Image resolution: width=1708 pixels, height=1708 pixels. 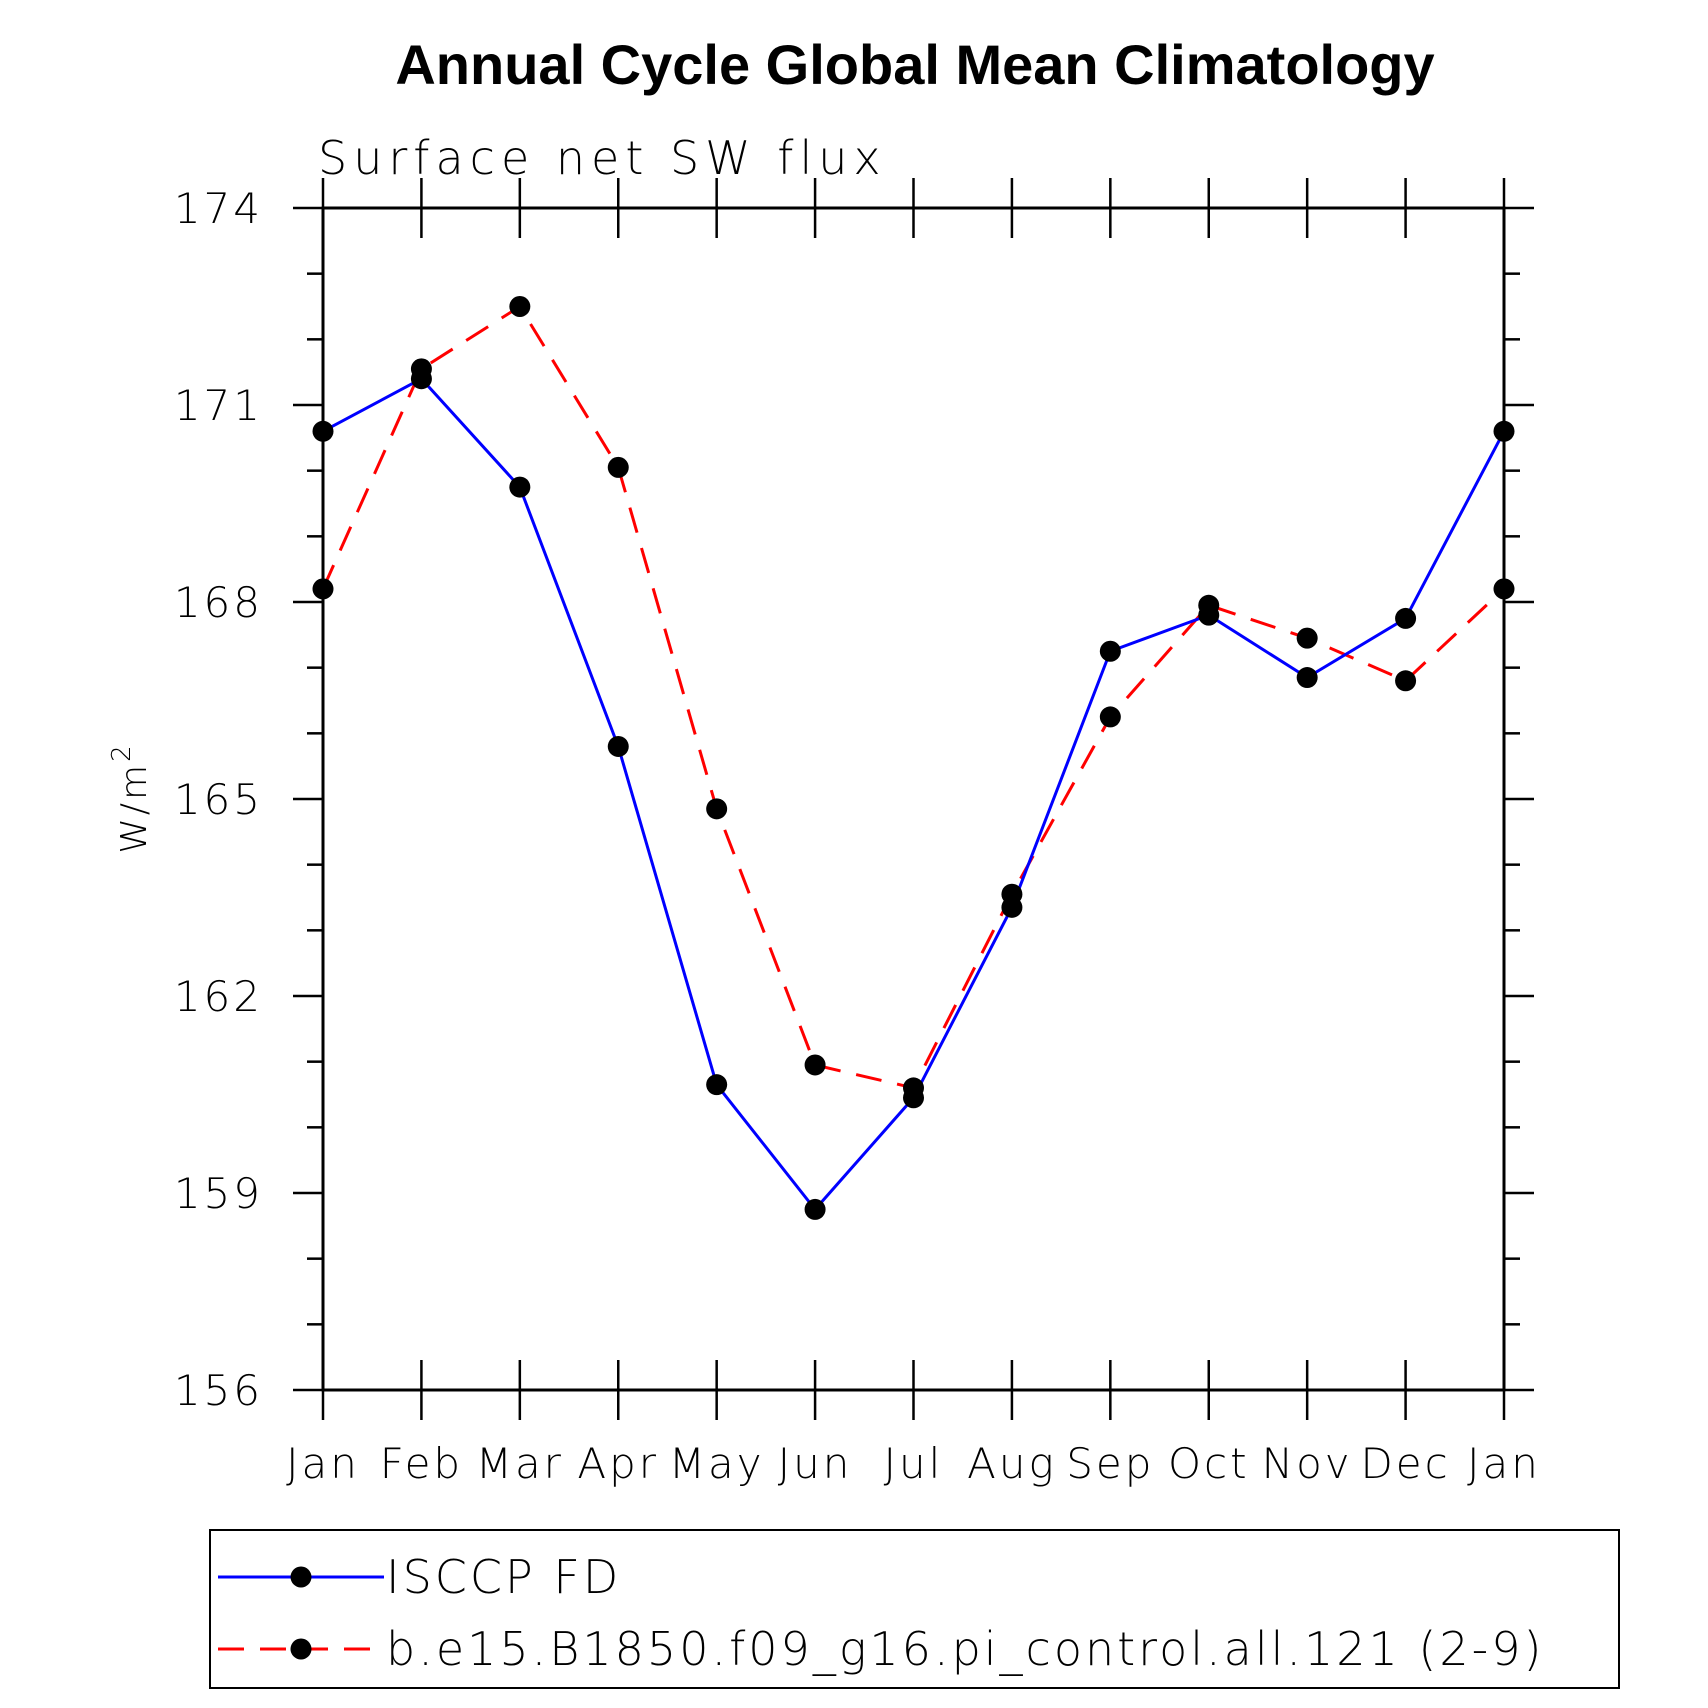 I want to click on legend-box, so click(x=914, y=1609).